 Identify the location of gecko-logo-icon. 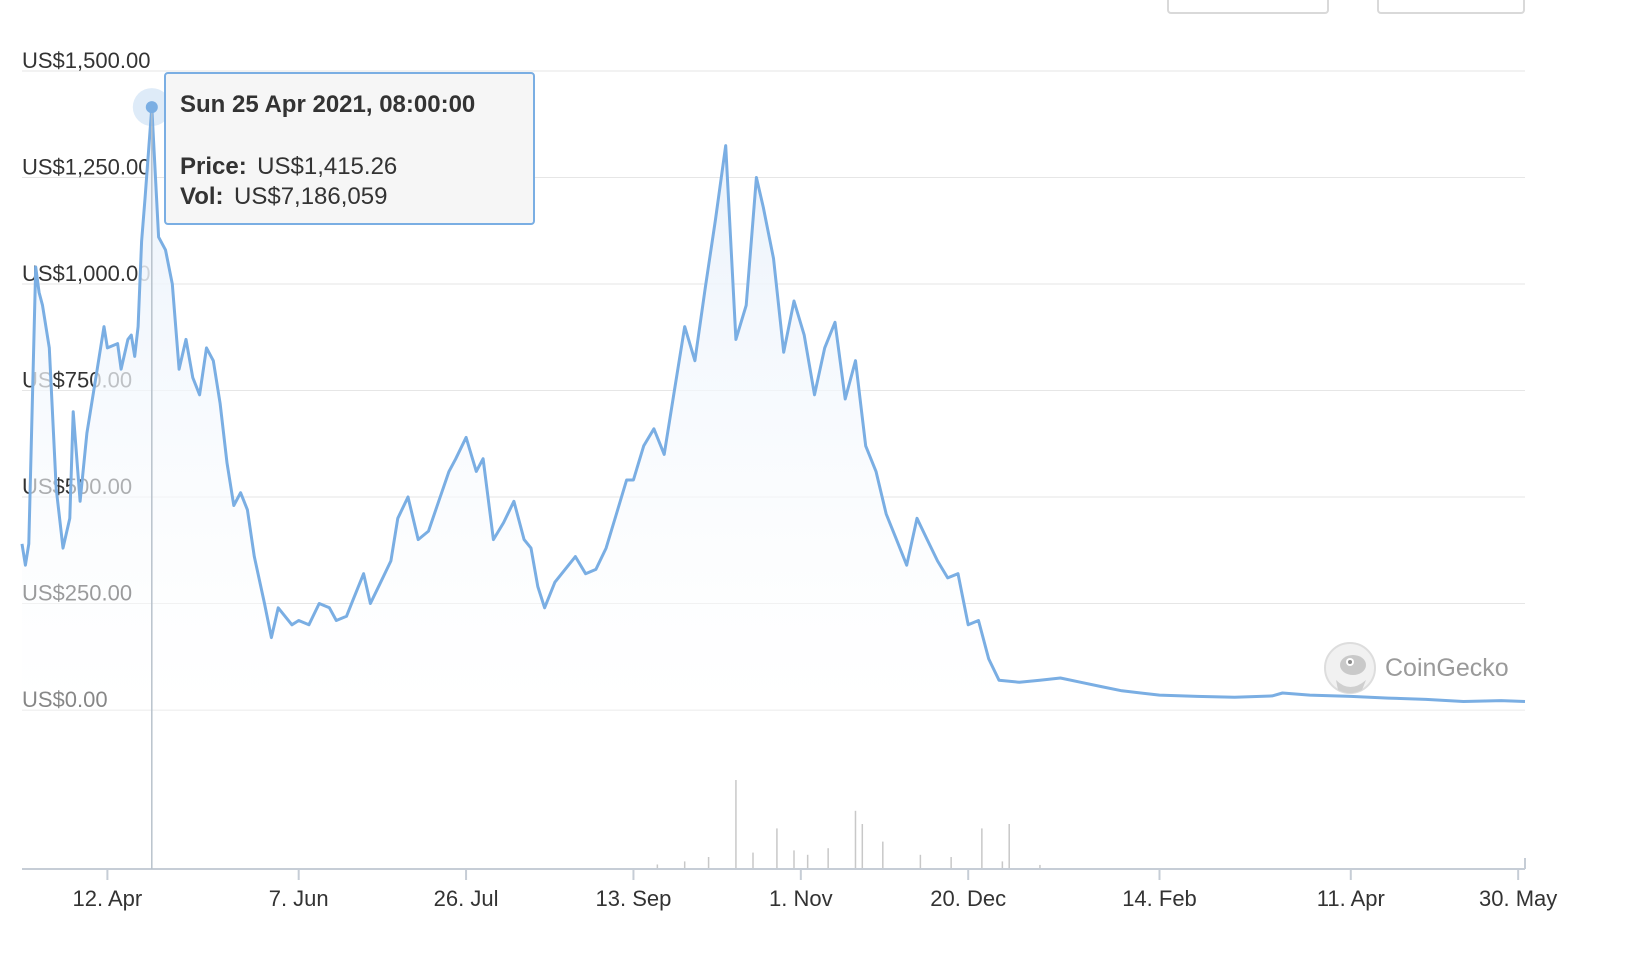
(1350, 668).